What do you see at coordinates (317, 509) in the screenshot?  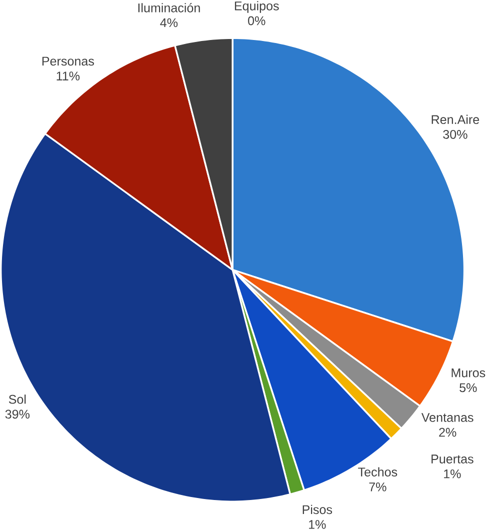 I see `slice-label: Pisos` at bounding box center [317, 509].